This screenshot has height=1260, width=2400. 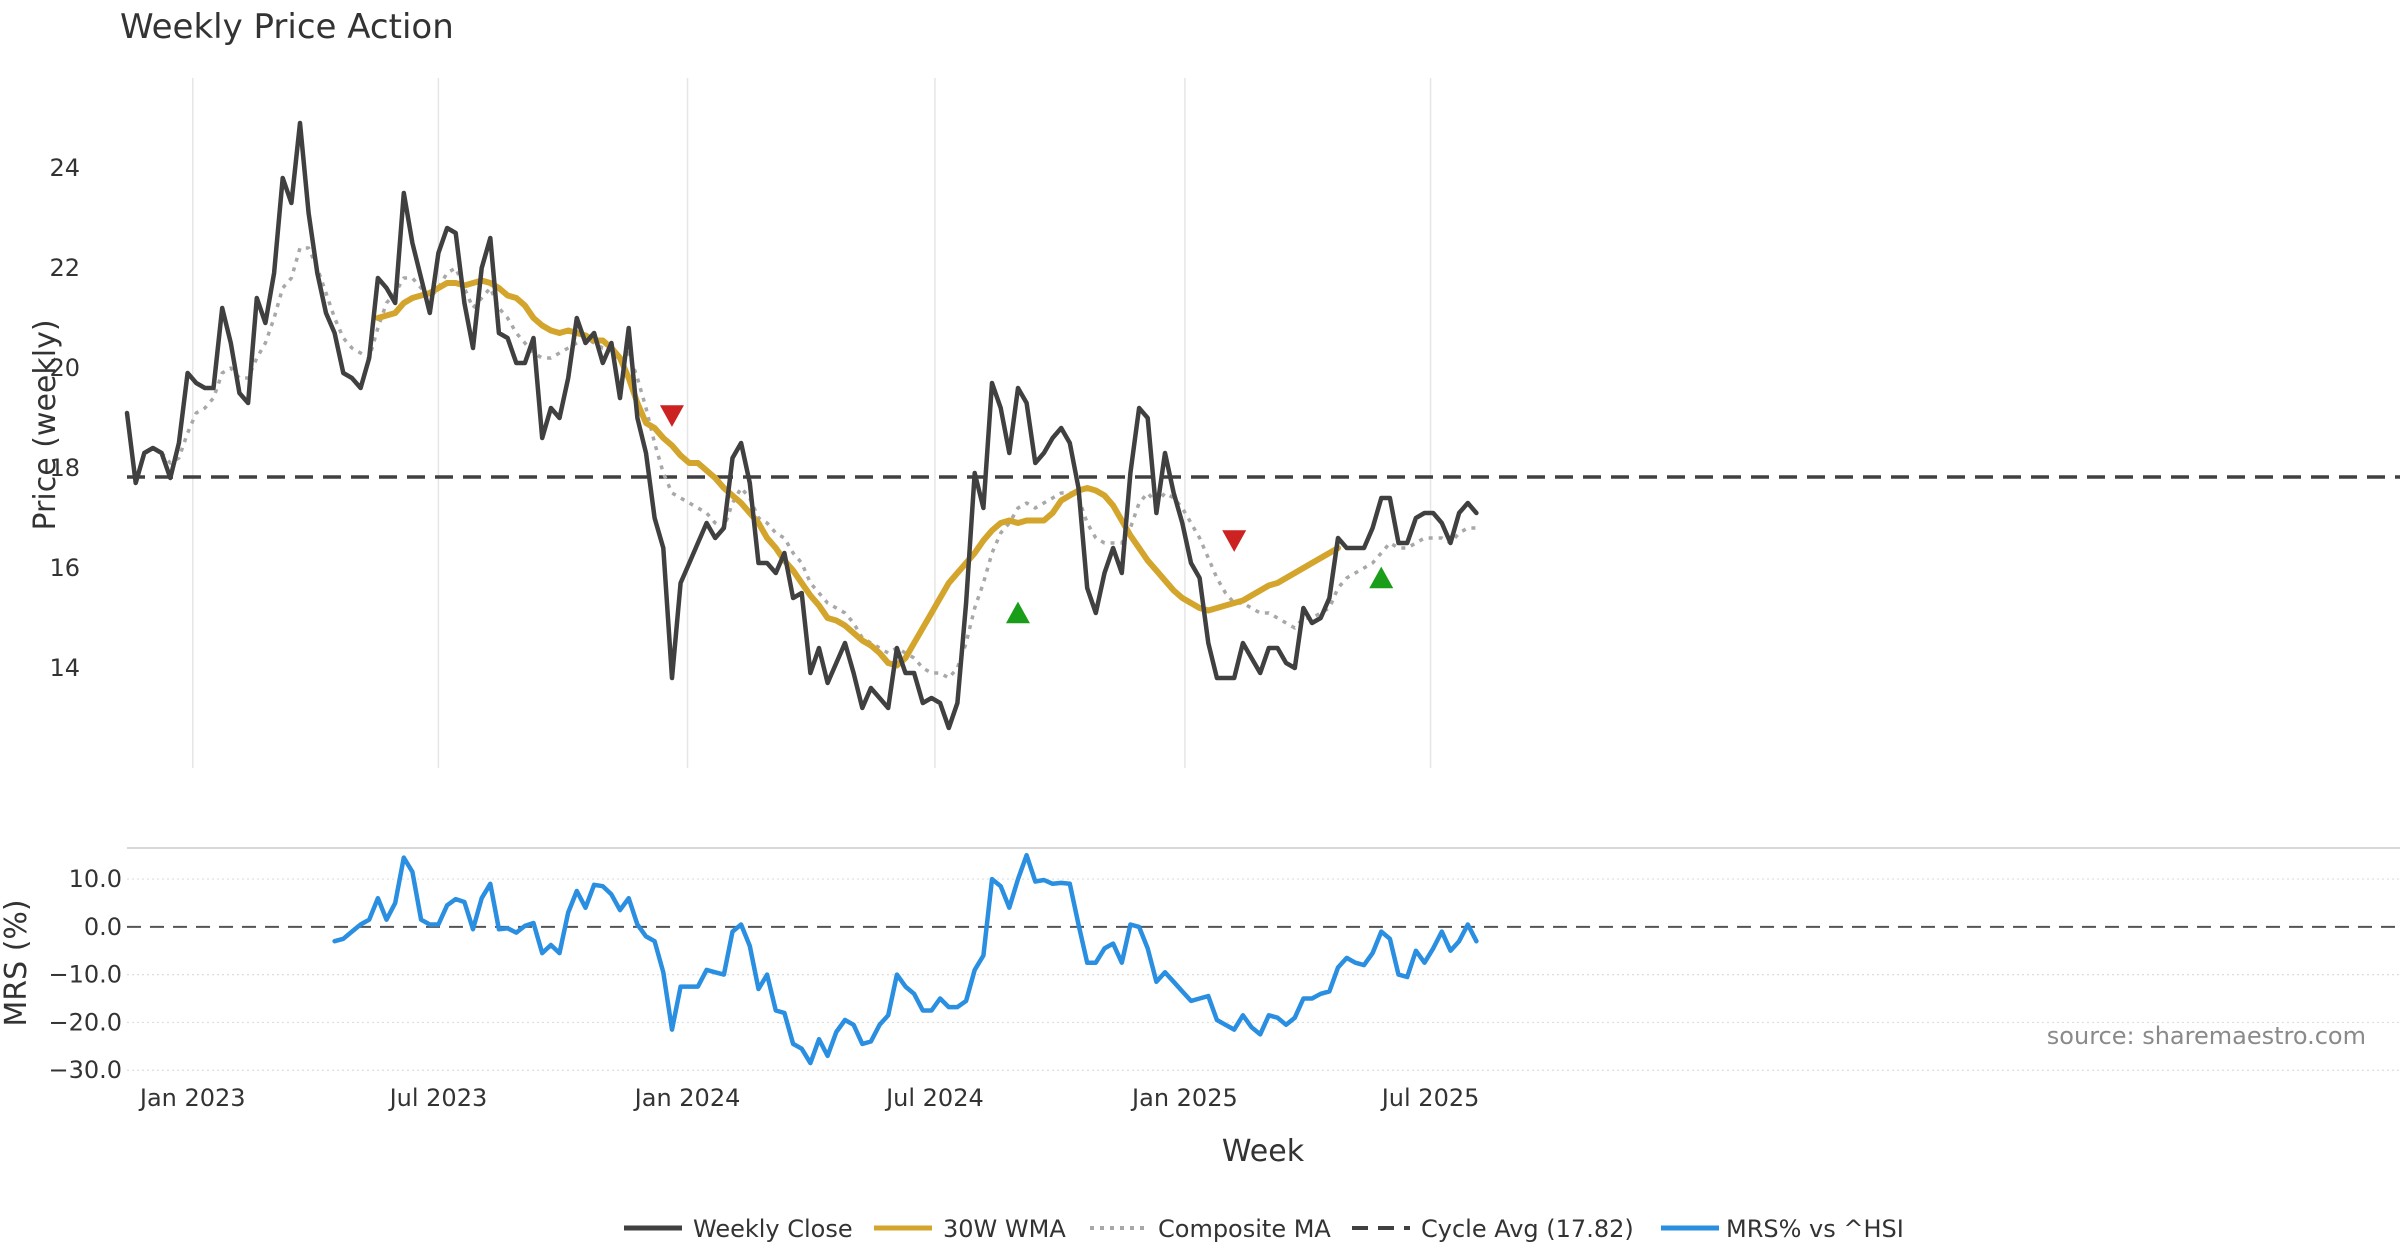 I want to click on source-note: source: sharemaestro.com, so click(x=2206, y=1036).